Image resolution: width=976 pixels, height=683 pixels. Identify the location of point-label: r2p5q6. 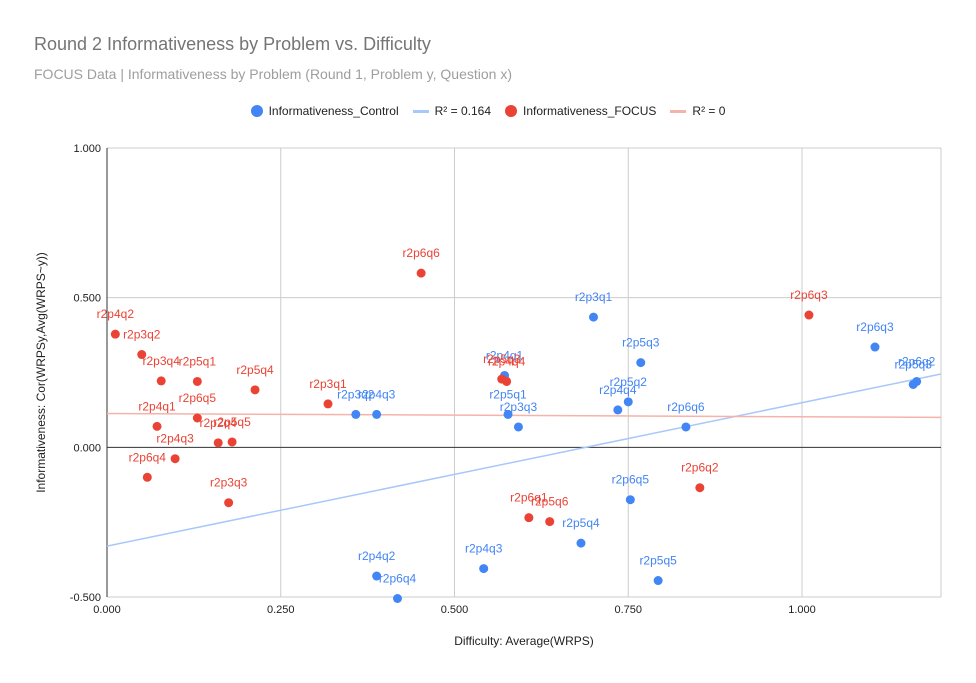
(550, 502).